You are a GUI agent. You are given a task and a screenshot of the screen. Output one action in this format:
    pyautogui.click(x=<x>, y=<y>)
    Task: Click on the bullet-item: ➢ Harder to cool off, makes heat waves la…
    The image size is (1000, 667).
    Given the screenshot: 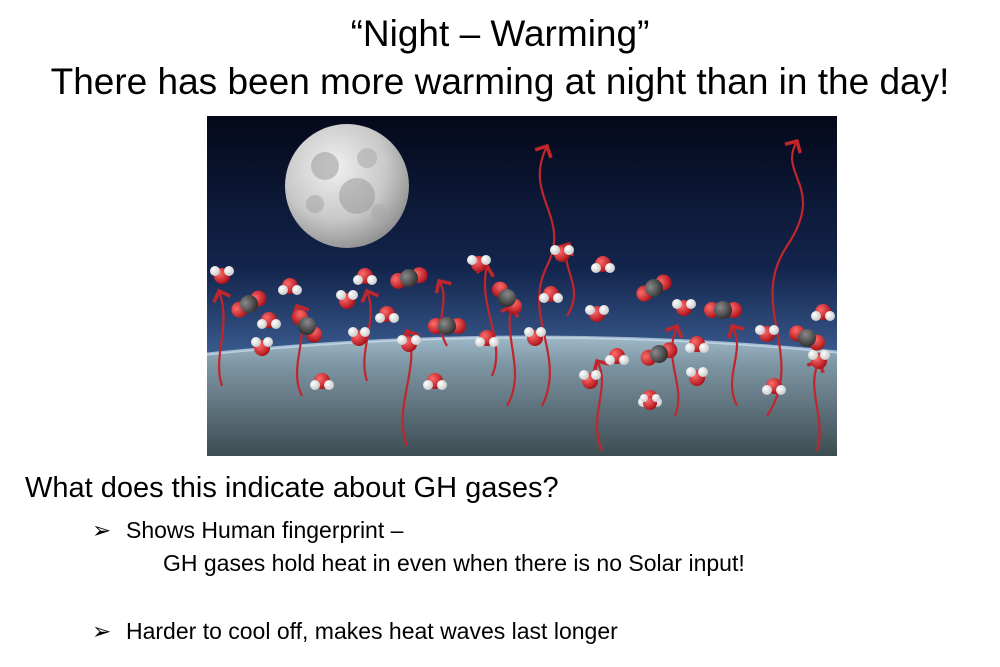 What is the action you would take?
    pyautogui.click(x=355, y=631)
    